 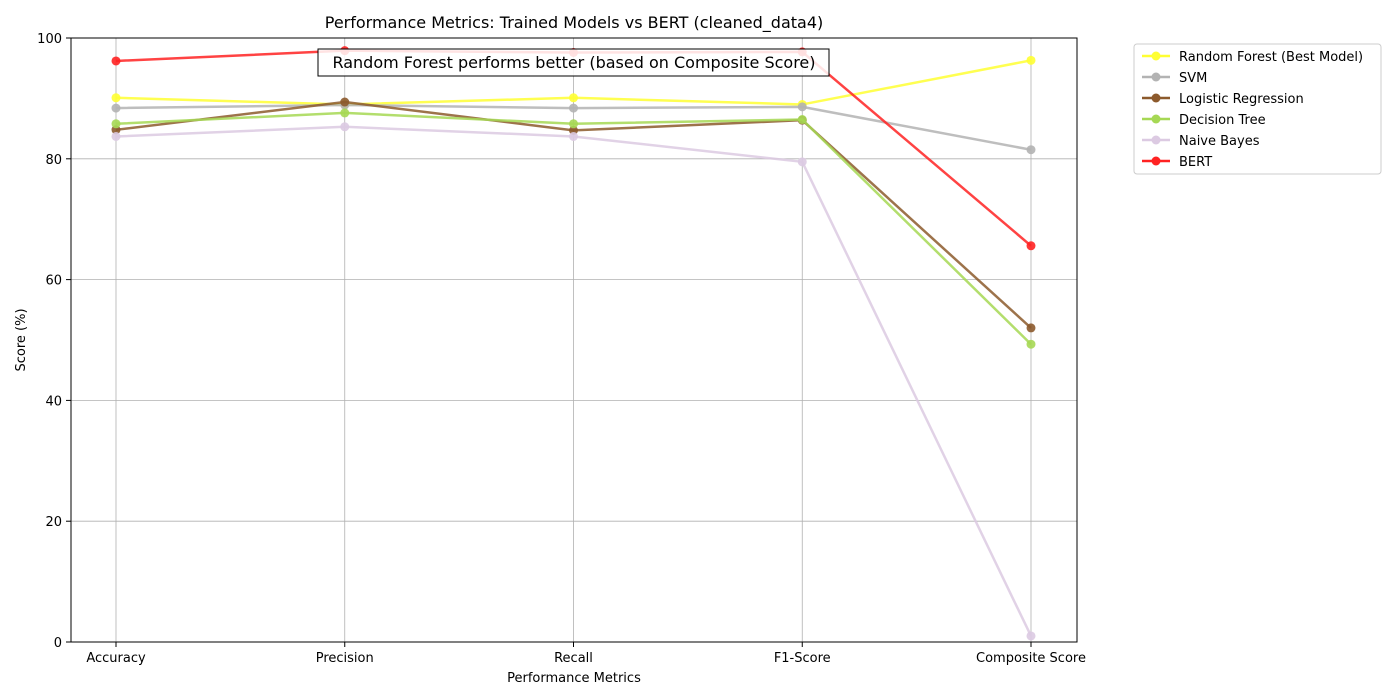 I want to click on legend-label: Naive Bayes, so click(x=1219, y=141).